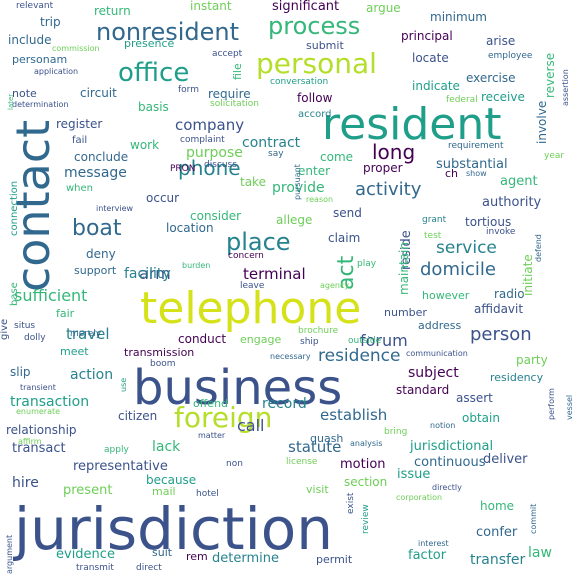  Describe the element at coordinates (98, 93) in the screenshot. I see `word: circuit` at that location.